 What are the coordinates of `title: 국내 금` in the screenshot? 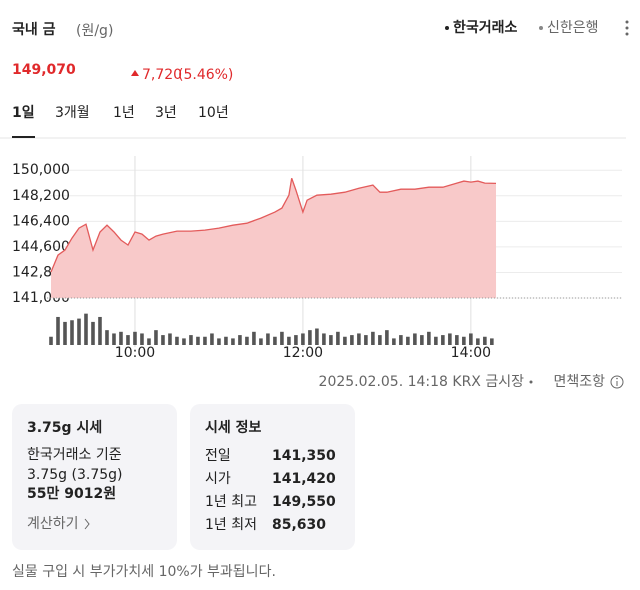 It's located at (34, 30).